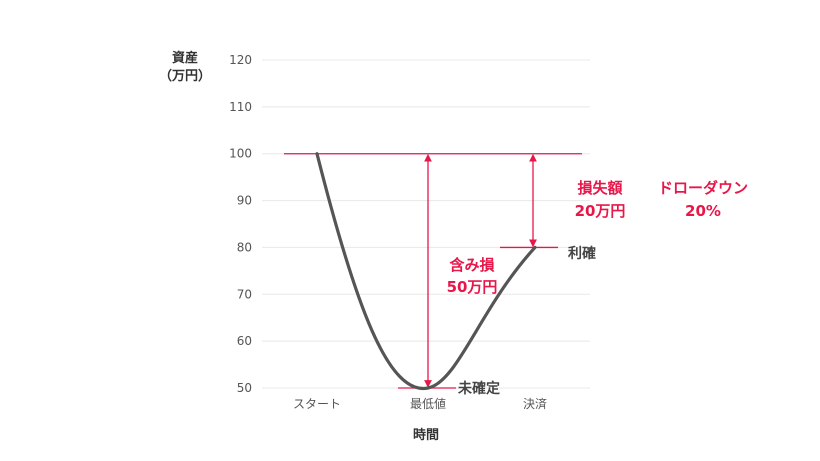  What do you see at coordinates (600, 211) in the screenshot?
I see `loss-amount-value: 20万円` at bounding box center [600, 211].